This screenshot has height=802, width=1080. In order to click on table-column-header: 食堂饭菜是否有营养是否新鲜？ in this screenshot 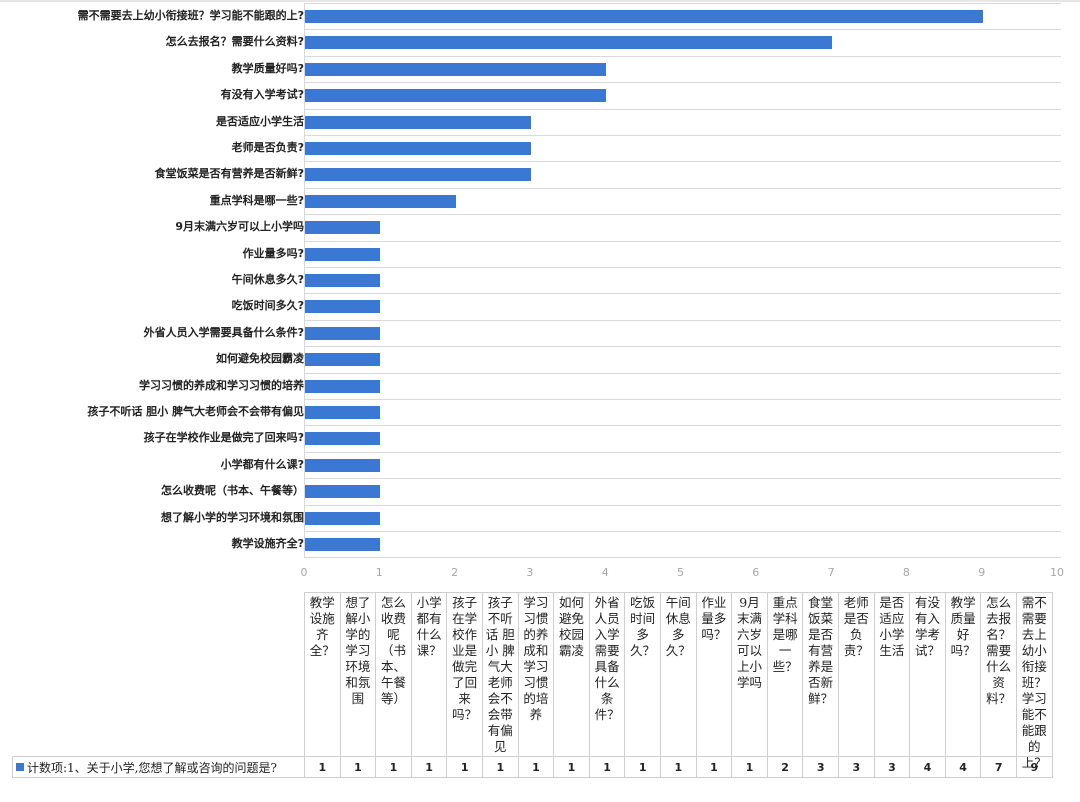, I will do `click(820, 674)`.